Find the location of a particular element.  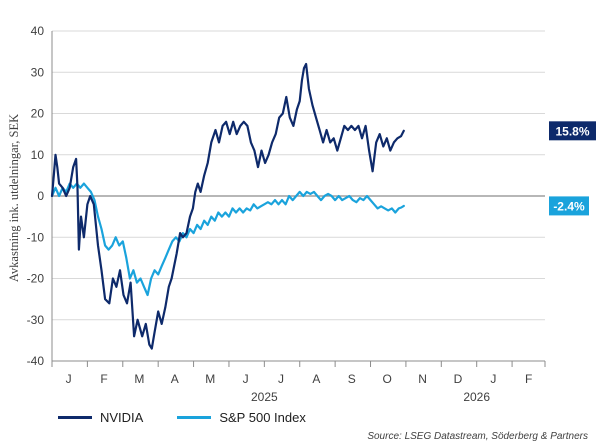

year-label: 2026 is located at coordinates (476, 397).